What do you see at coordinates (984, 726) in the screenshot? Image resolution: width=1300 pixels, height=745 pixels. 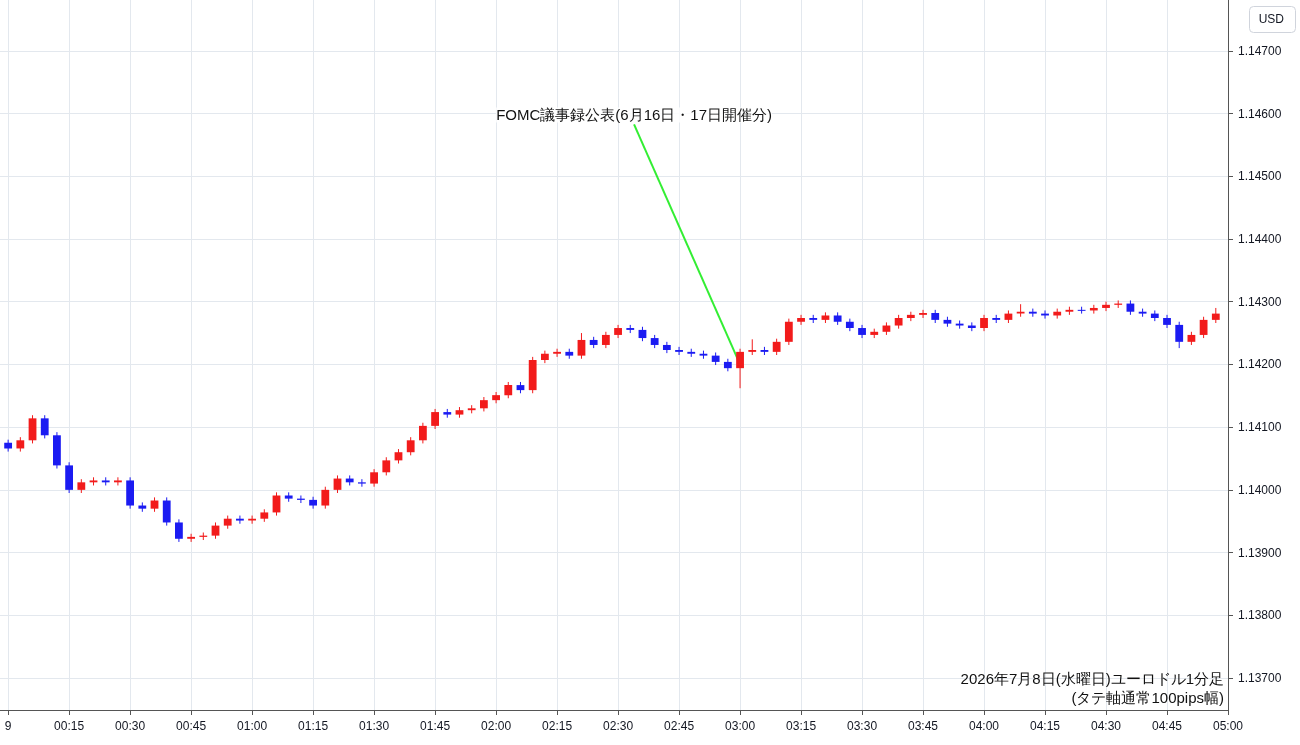 I see `x-tick-label: 04:00` at bounding box center [984, 726].